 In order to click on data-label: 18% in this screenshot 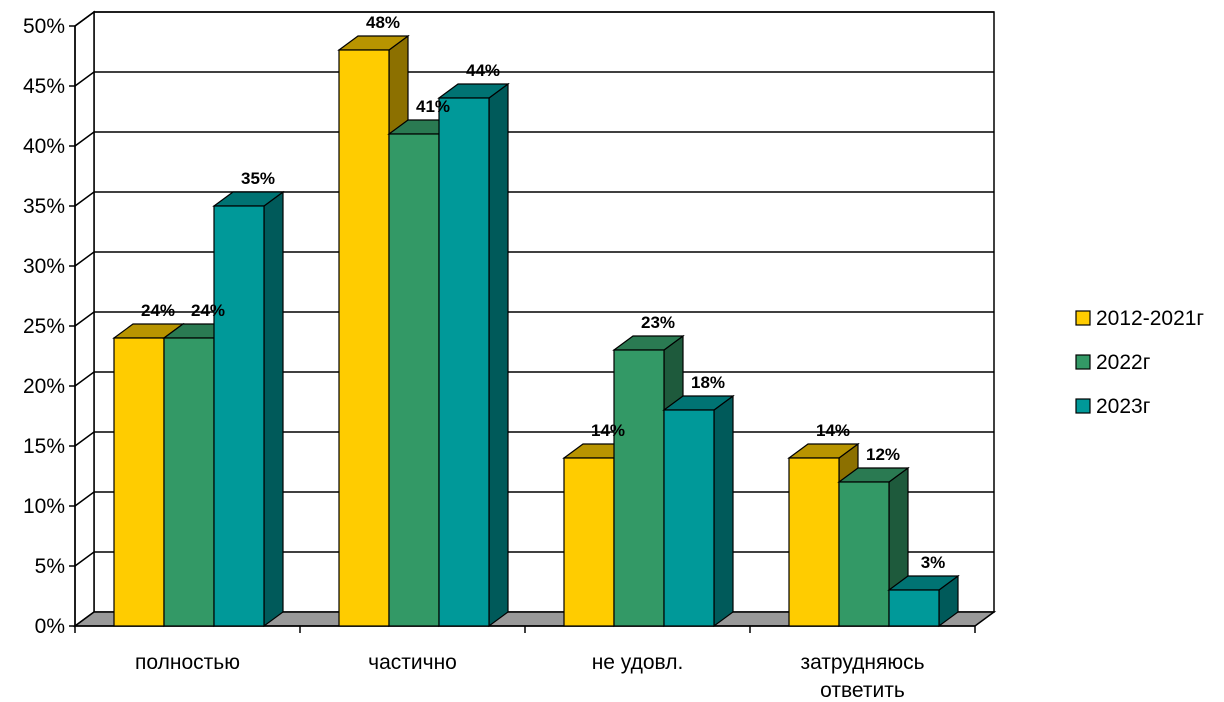, I will do `click(708, 382)`.